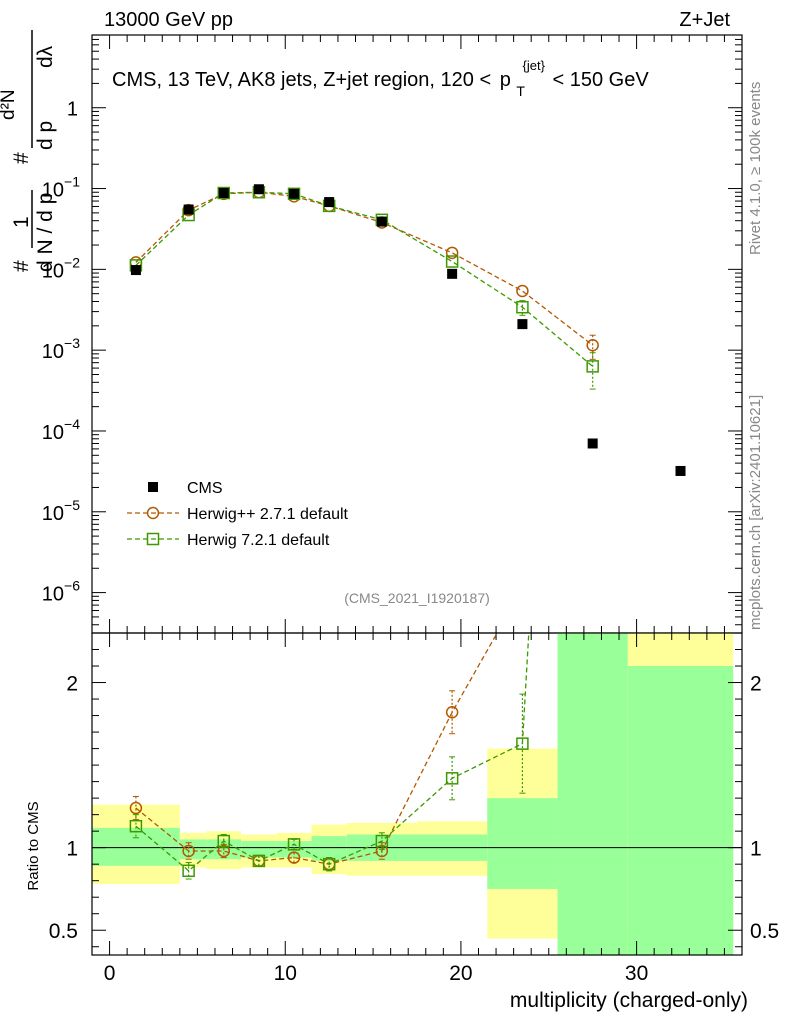 This screenshot has height=1024, width=786. What do you see at coordinates (72, 110) in the screenshot?
I see `main-y-tick-label: 1` at bounding box center [72, 110].